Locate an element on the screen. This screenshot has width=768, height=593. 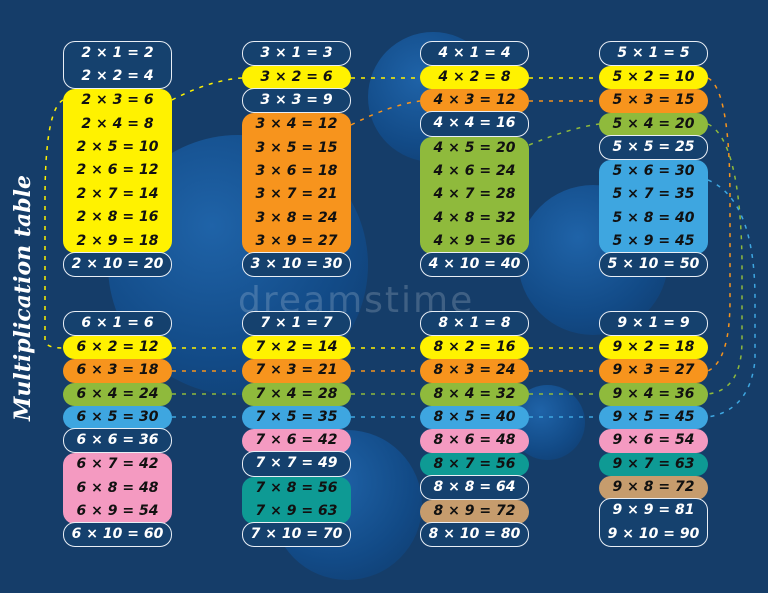
table-row: 9 × 4 = 36 is located at coordinates (653, 393).